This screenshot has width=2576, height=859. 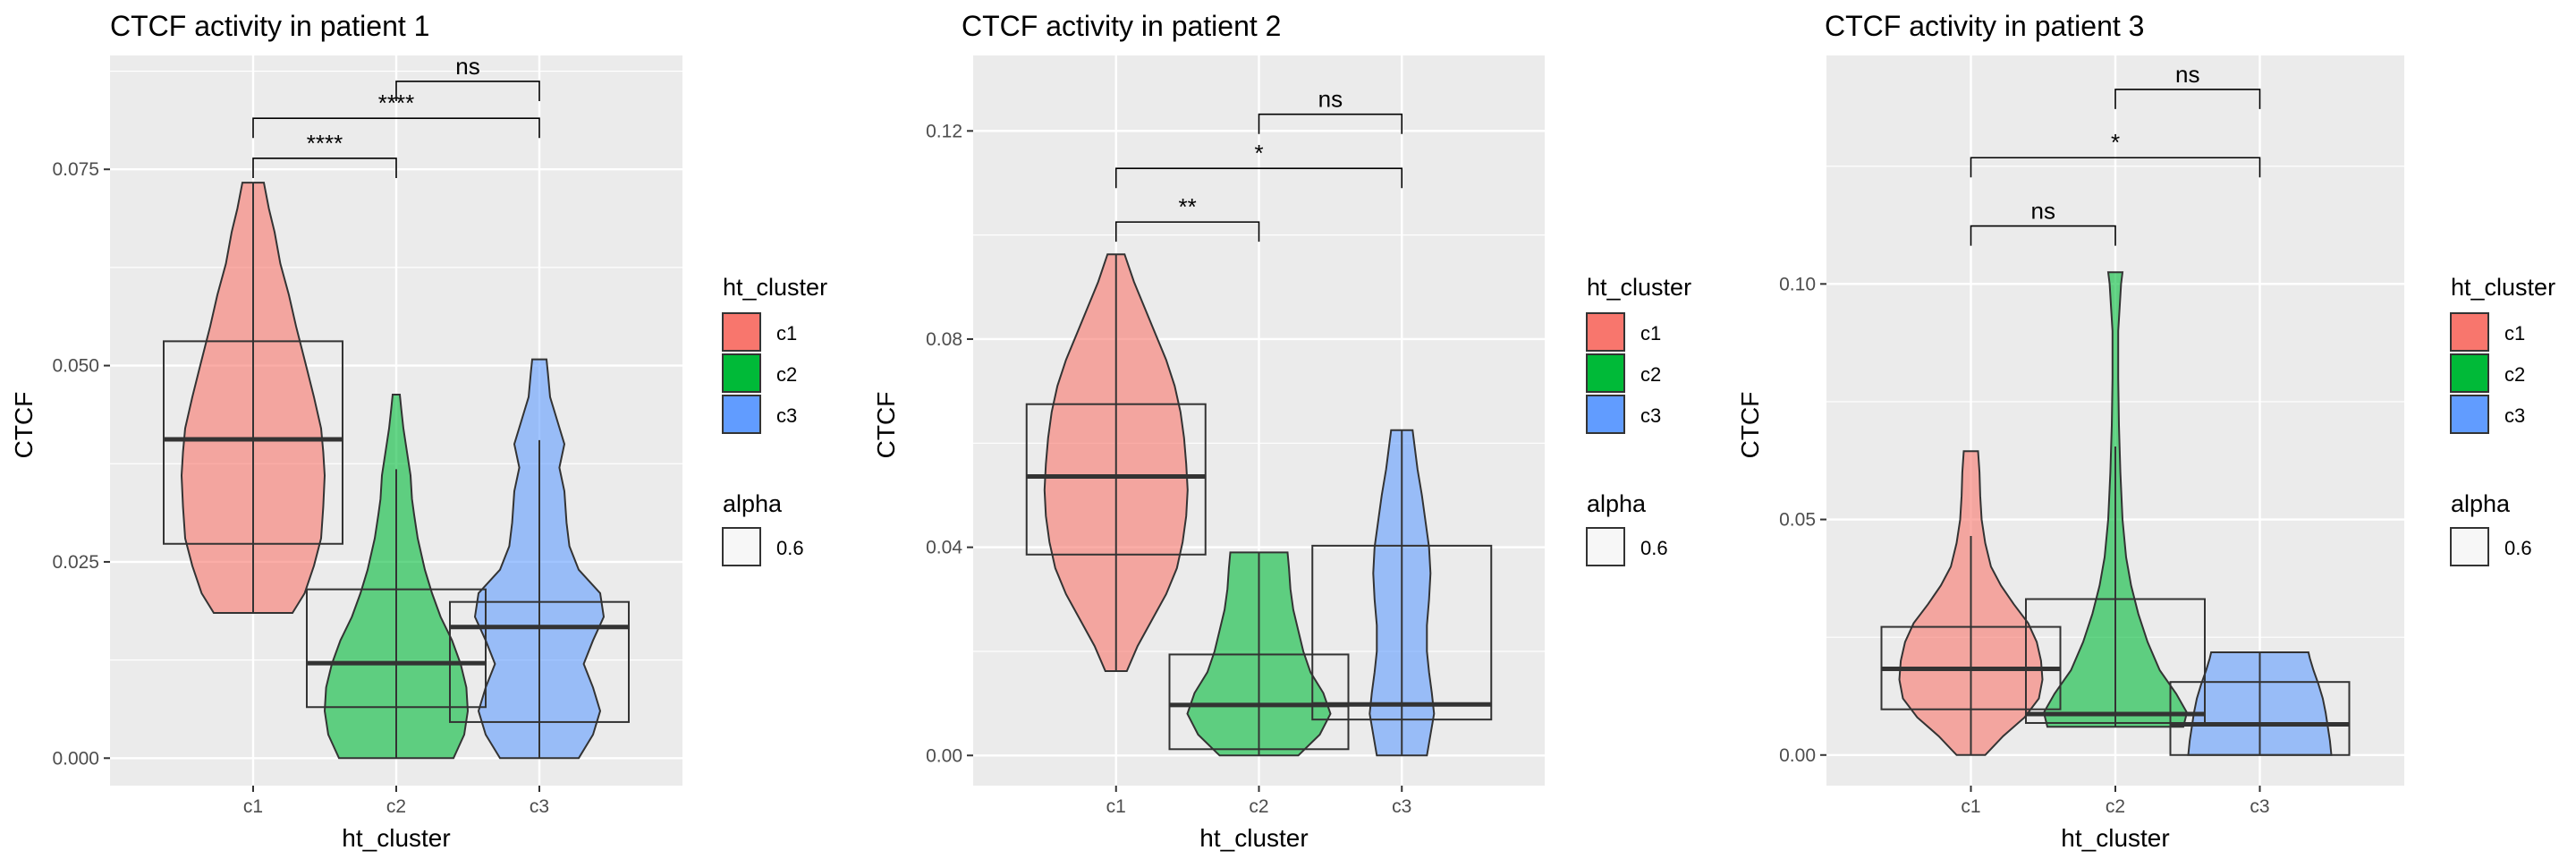 What do you see at coordinates (944, 548) in the screenshot?
I see `y-tick-label: 0.04` at bounding box center [944, 548].